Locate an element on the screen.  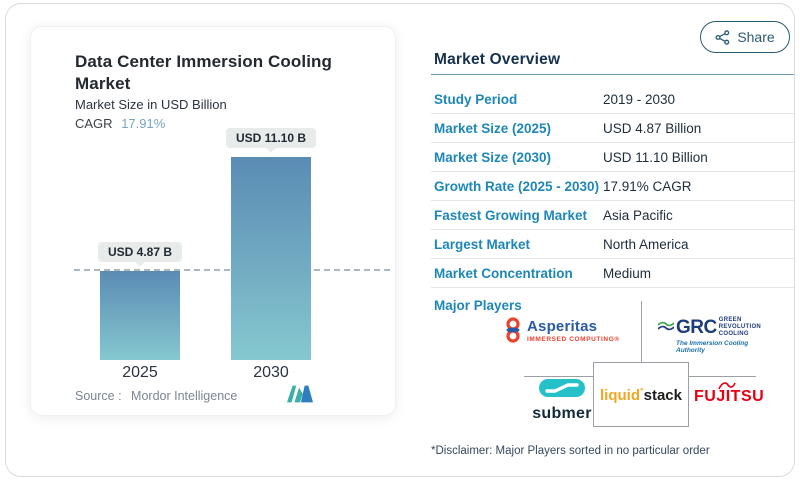
table-row: Market Concentration Medium is located at coordinates (612, 273).